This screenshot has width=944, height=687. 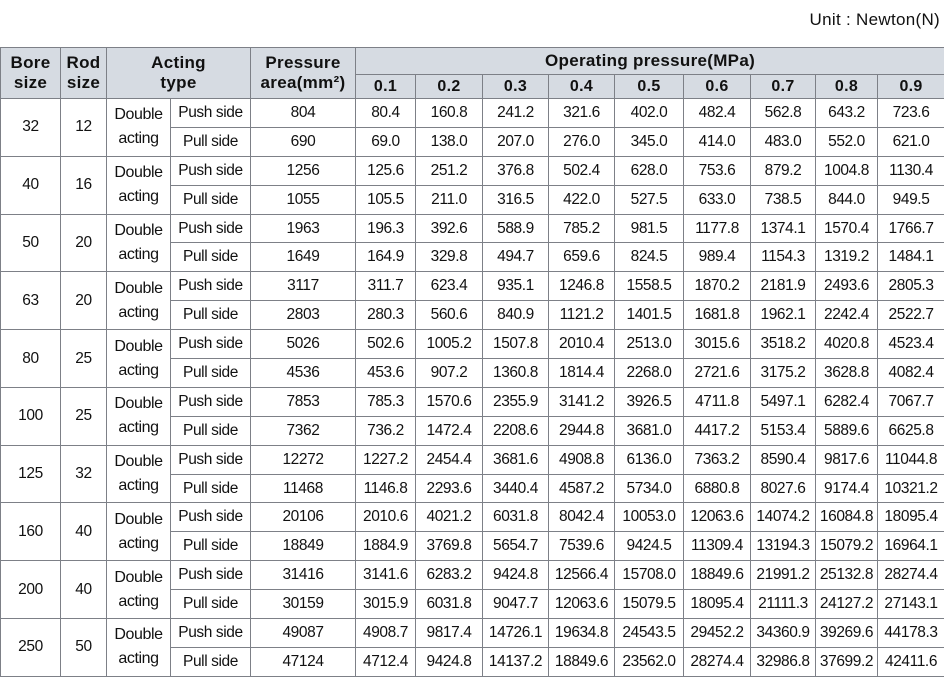 I want to click on force-cell: 9424.5, so click(x=649, y=546).